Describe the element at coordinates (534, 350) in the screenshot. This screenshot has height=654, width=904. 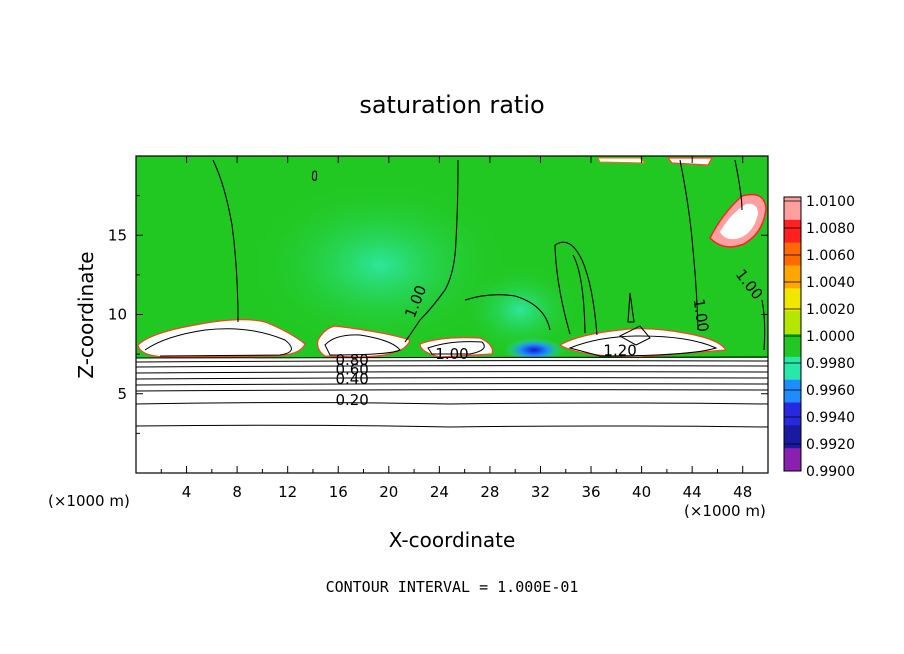
I see `moist-region-blue` at that location.